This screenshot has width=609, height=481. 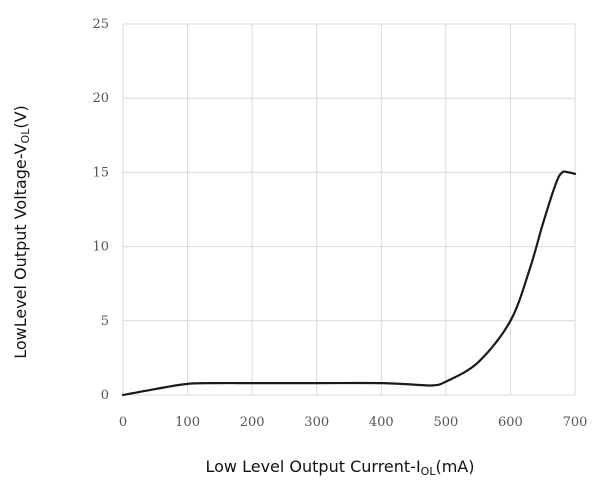 What do you see at coordinates (100, 24) in the screenshot?
I see `y-tick-label-5: 25` at bounding box center [100, 24].